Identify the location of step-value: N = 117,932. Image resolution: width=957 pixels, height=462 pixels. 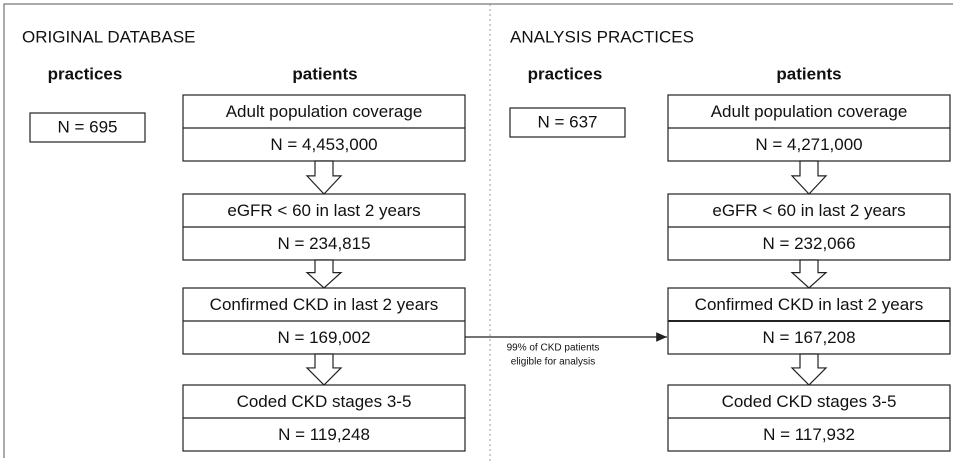
(809, 434).